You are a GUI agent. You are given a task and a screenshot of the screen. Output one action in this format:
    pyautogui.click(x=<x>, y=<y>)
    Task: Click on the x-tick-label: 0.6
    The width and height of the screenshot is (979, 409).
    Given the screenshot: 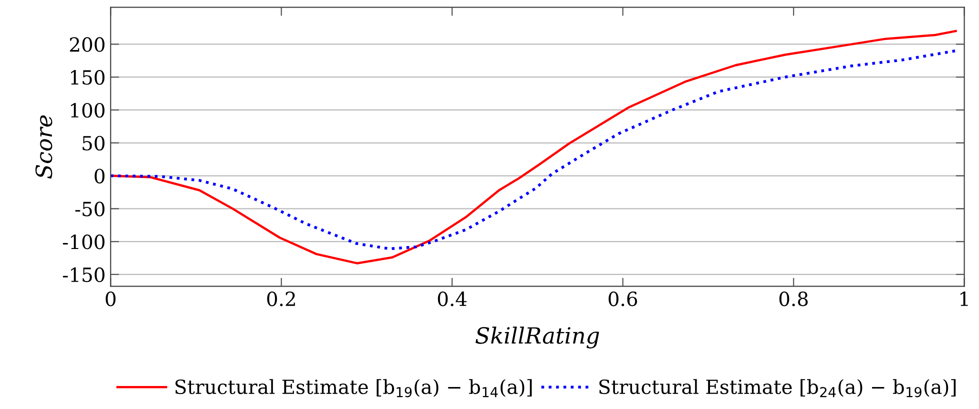 What is the action you would take?
    pyautogui.click(x=623, y=299)
    